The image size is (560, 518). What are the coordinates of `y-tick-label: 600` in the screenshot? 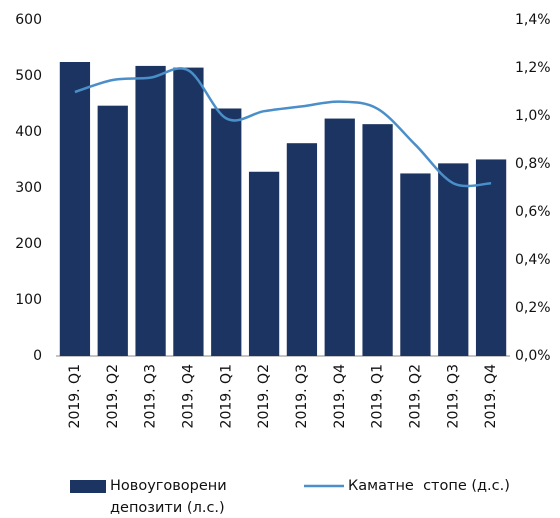 It's located at (28, 20).